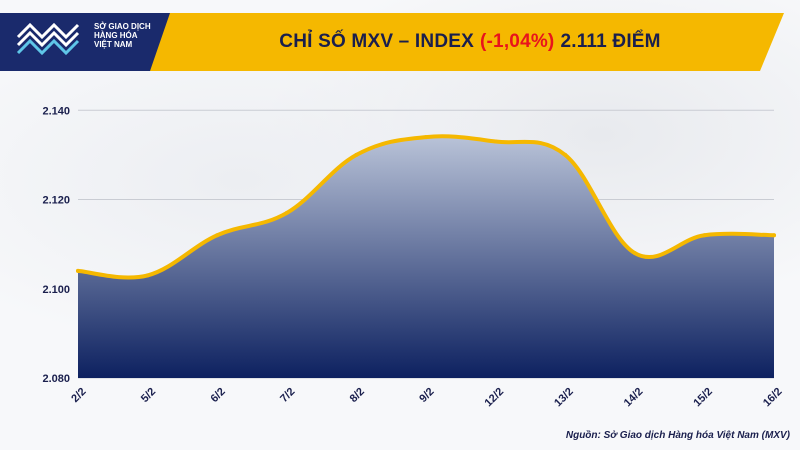 The image size is (800, 450). Describe the element at coordinates (703, 398) in the screenshot. I see `x-tick-label: 15/2` at that location.